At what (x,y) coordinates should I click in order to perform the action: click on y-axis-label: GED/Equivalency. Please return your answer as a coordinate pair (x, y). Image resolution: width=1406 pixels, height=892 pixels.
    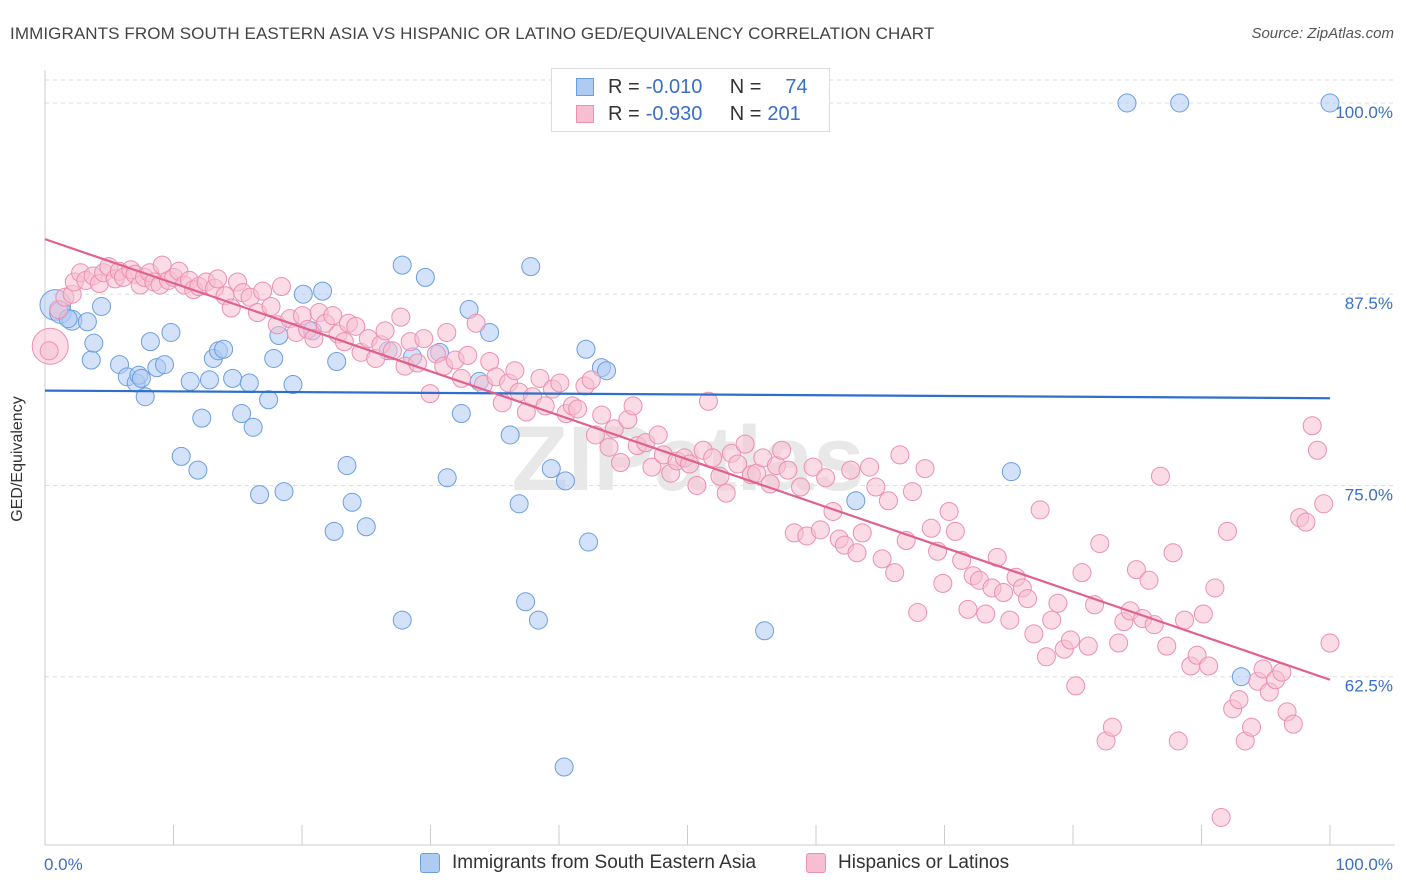
    Looking at the image, I should click on (17, 459).